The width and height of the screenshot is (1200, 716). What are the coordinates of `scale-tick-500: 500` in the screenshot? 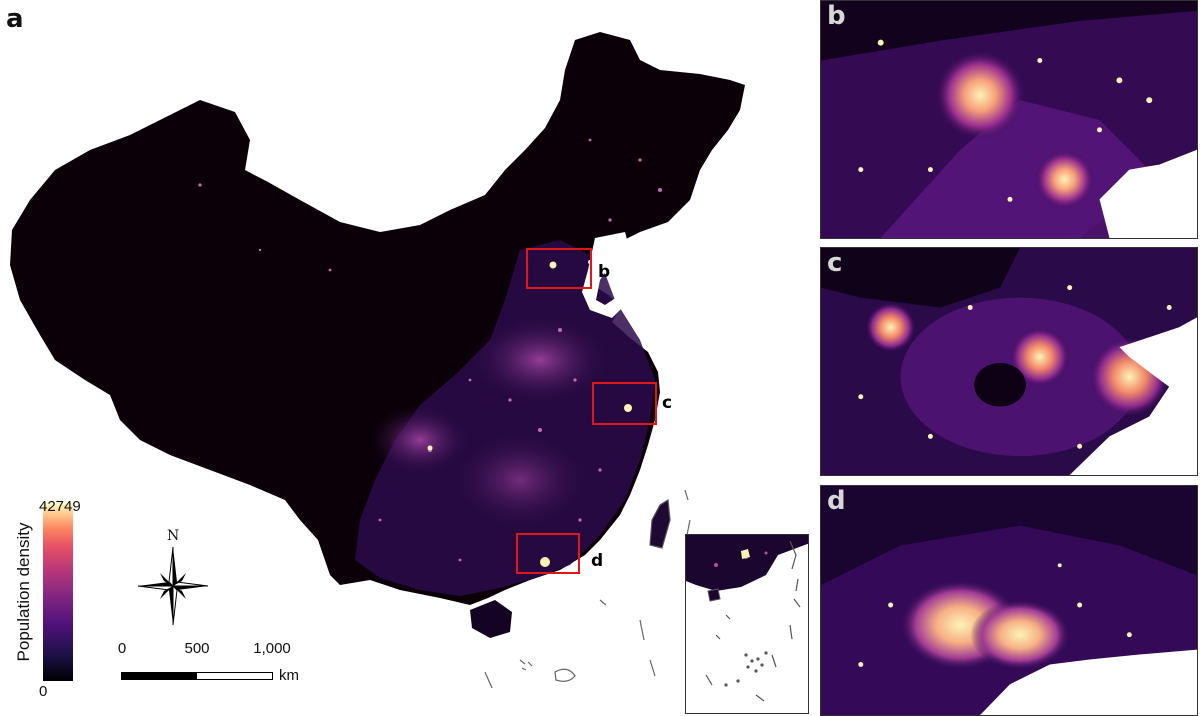 It's located at (197, 648).